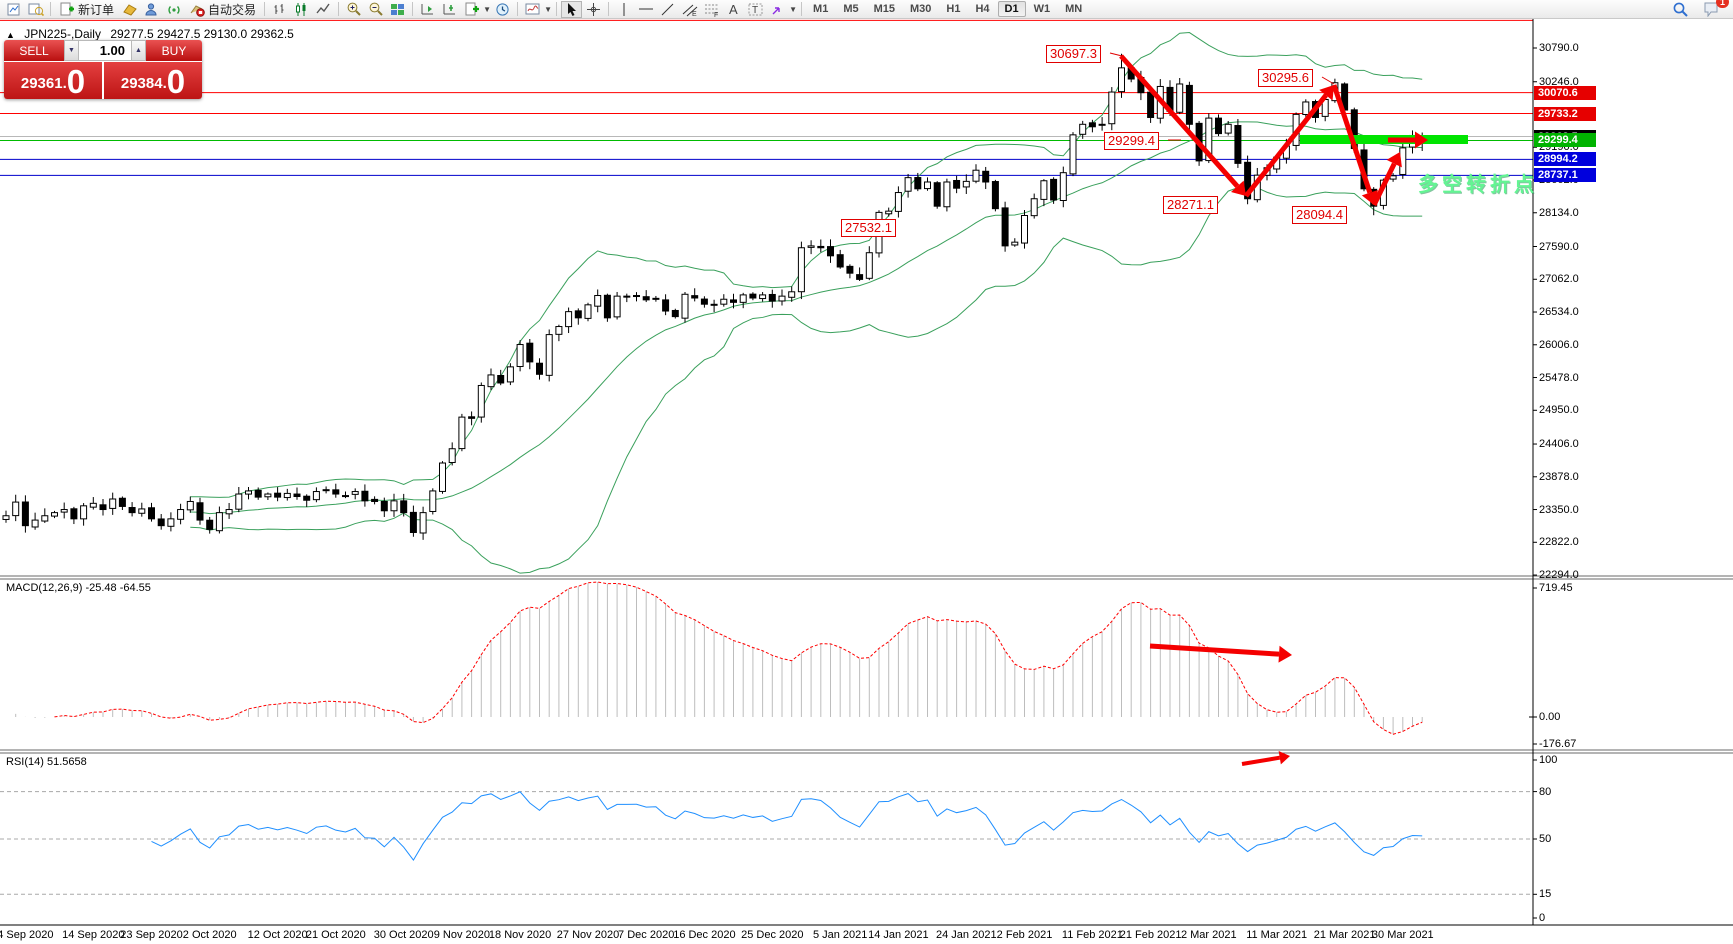  What do you see at coordinates (1042, 9) in the screenshot?
I see `timeframe-w1-button: W1` at bounding box center [1042, 9].